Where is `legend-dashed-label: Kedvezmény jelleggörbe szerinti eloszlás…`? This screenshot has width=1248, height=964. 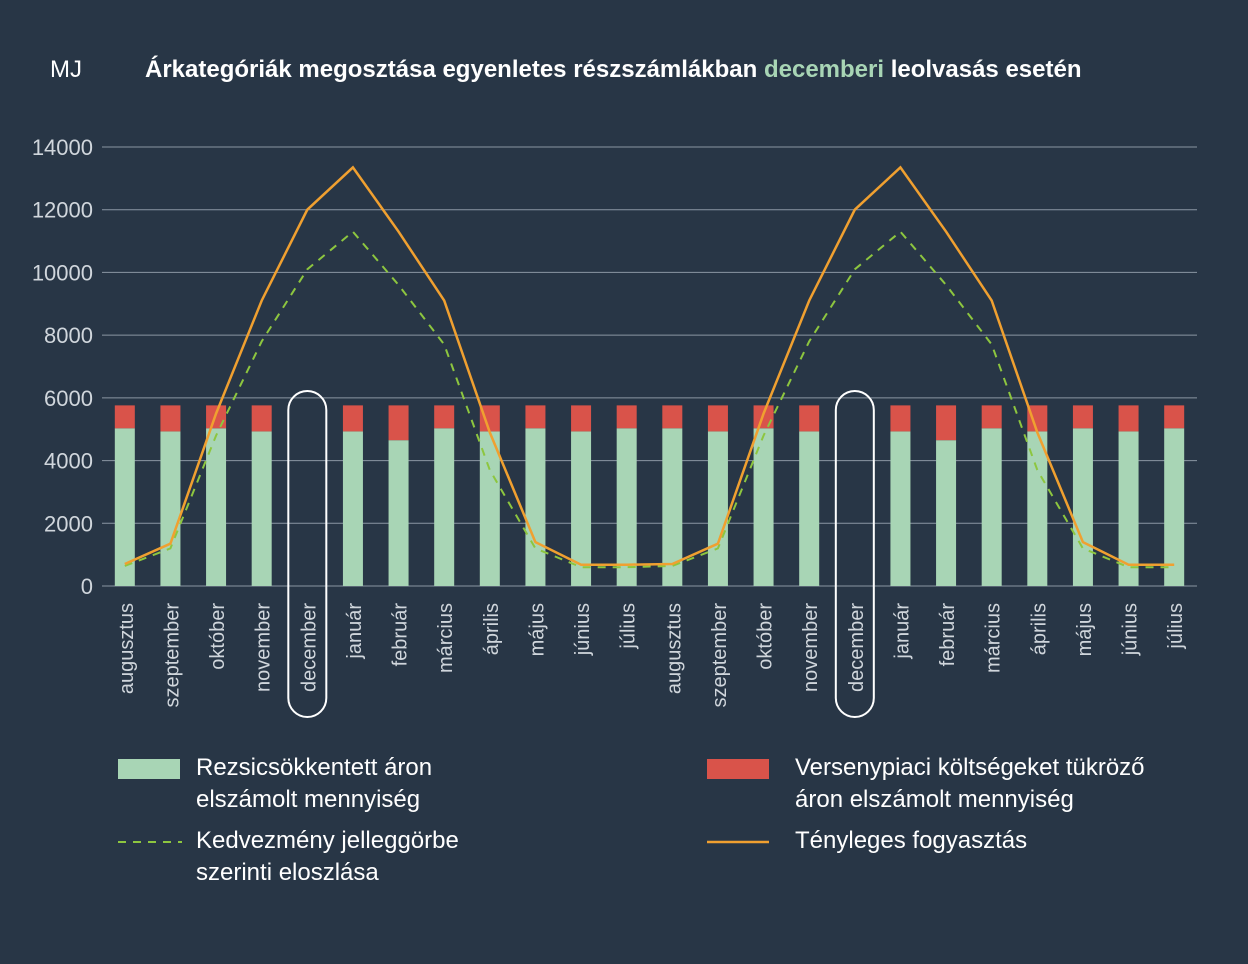 legend-dashed-label: Kedvezmény jelleggörbe szerinti eloszlás… is located at coordinates (327, 857).